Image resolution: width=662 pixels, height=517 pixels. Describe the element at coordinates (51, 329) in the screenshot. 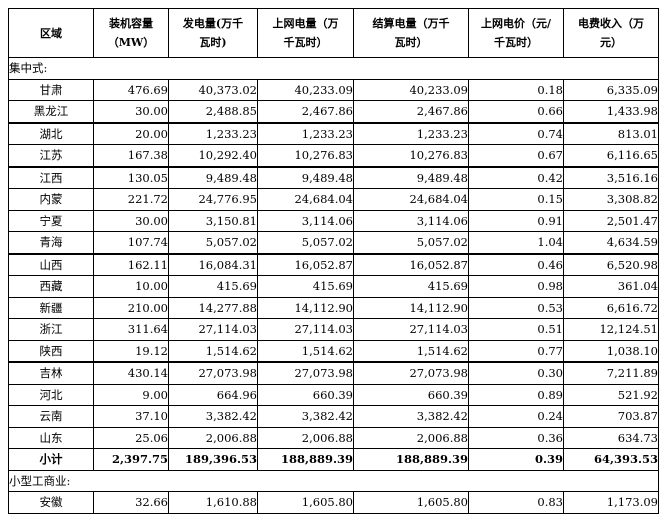

I see `region-cell: 浙江` at that location.